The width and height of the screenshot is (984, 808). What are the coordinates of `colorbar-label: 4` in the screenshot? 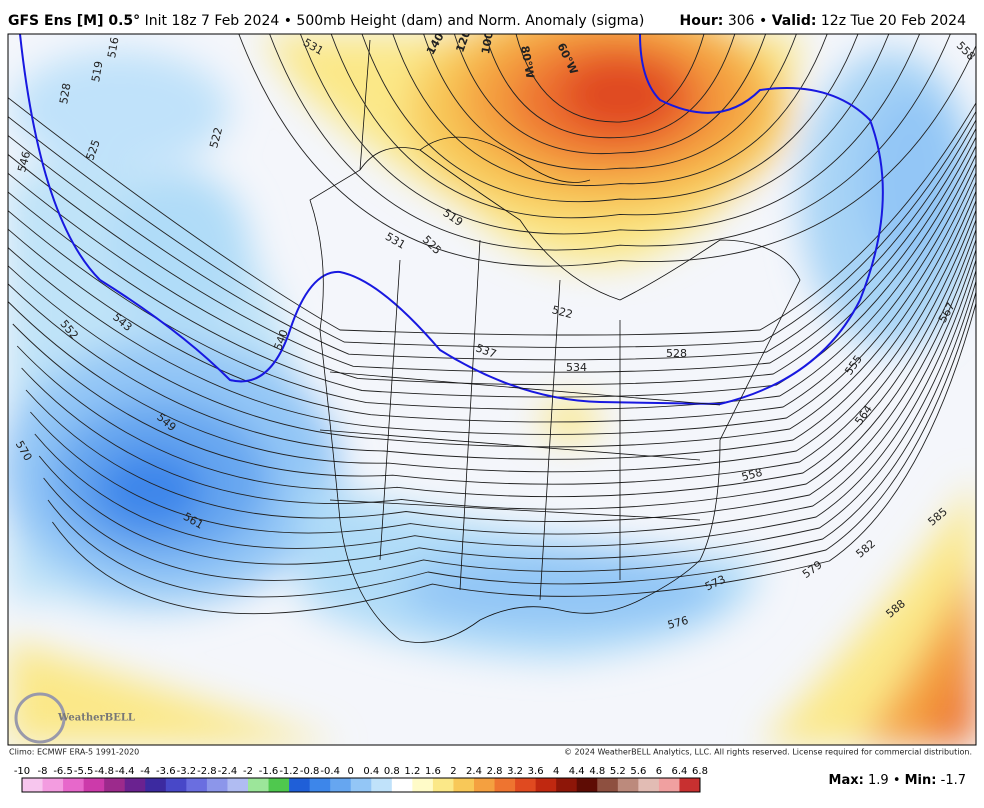 It's located at (556, 771).